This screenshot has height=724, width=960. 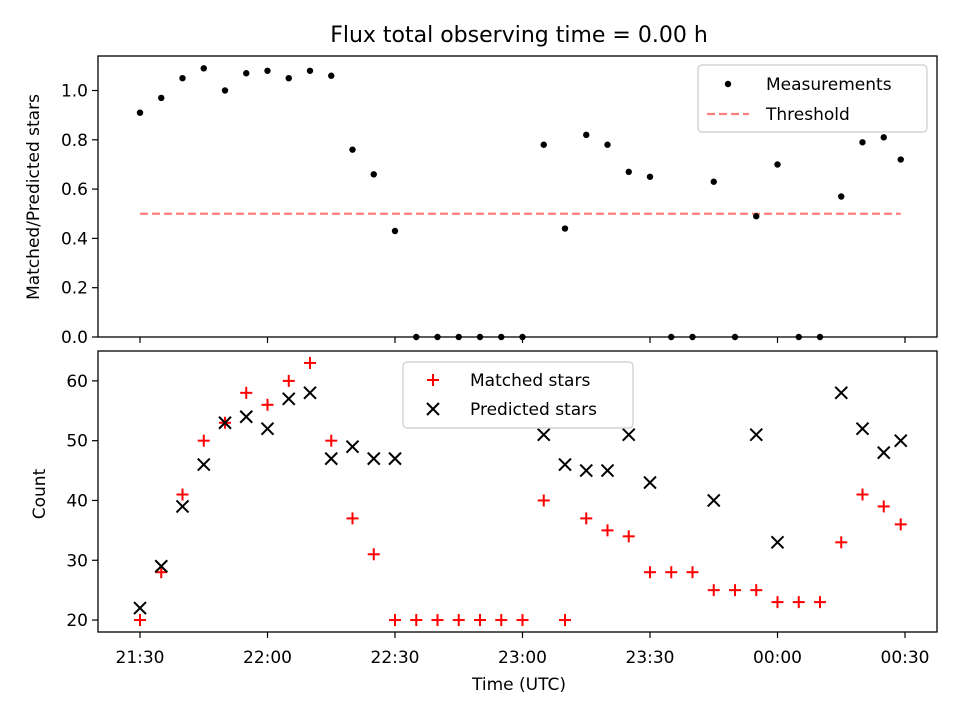 What do you see at coordinates (807, 115) in the screenshot?
I see `legend-threshold-label: Threshold` at bounding box center [807, 115].